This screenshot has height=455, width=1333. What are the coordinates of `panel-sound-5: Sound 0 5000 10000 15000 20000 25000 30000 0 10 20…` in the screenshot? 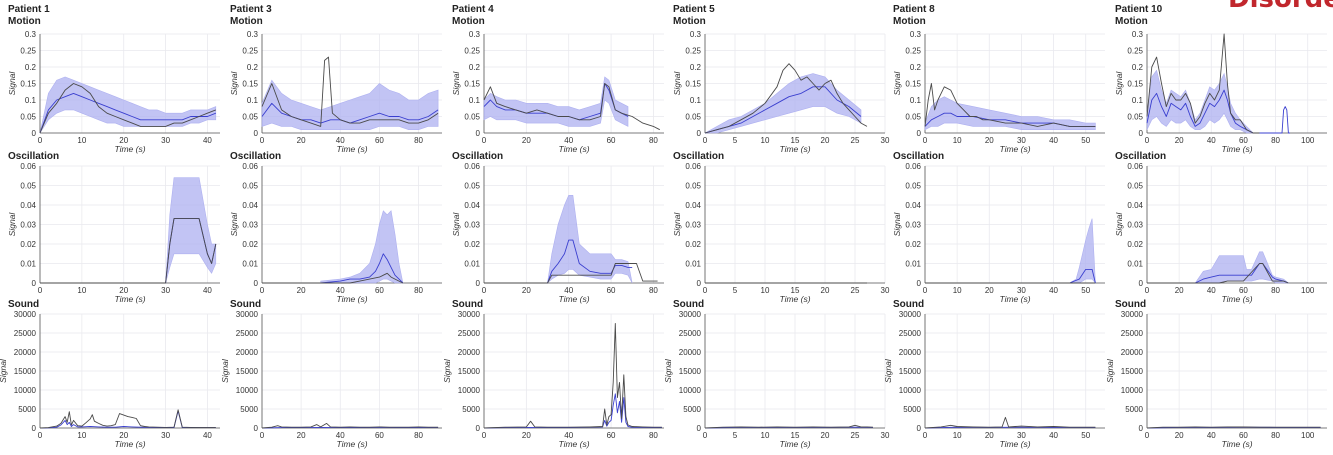 It's located at (994, 374).